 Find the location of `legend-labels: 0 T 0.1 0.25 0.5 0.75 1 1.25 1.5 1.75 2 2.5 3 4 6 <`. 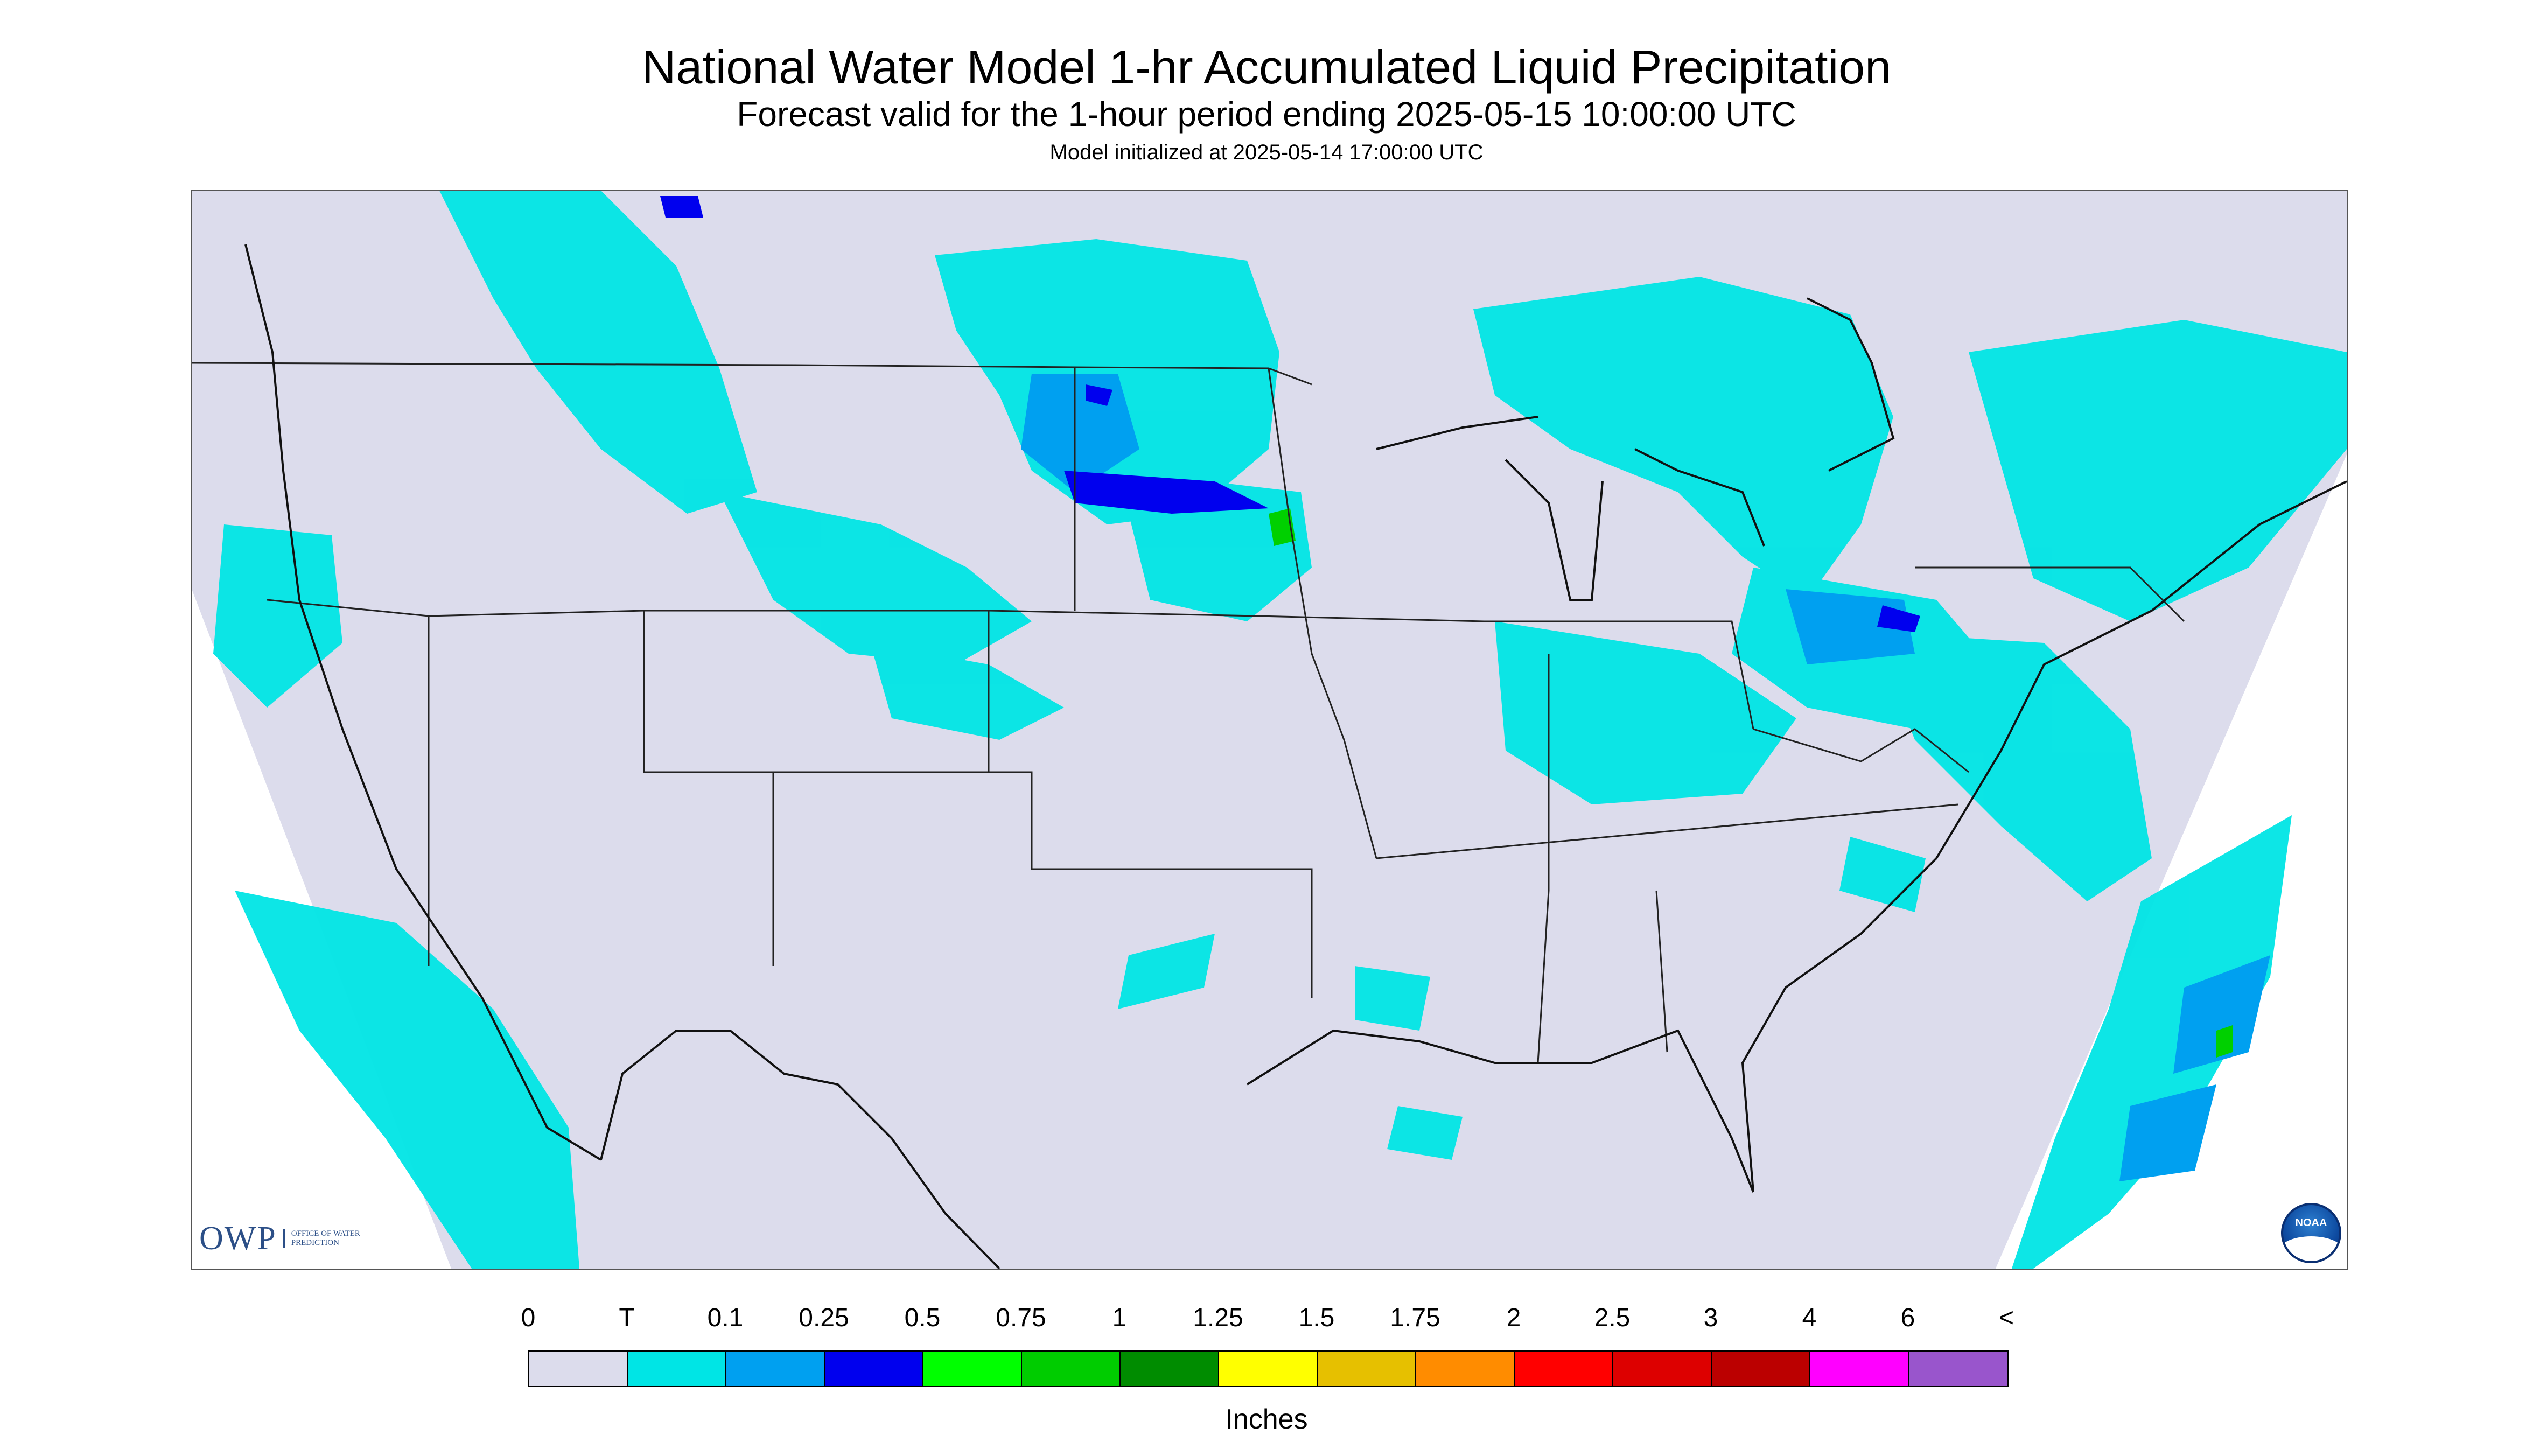

legend-labels: 0 T 0.1 0.25 0.5 0.75 1 1.25 1.5 1.75 2 2.5 3 4 6 < is located at coordinates (1267, 1319).